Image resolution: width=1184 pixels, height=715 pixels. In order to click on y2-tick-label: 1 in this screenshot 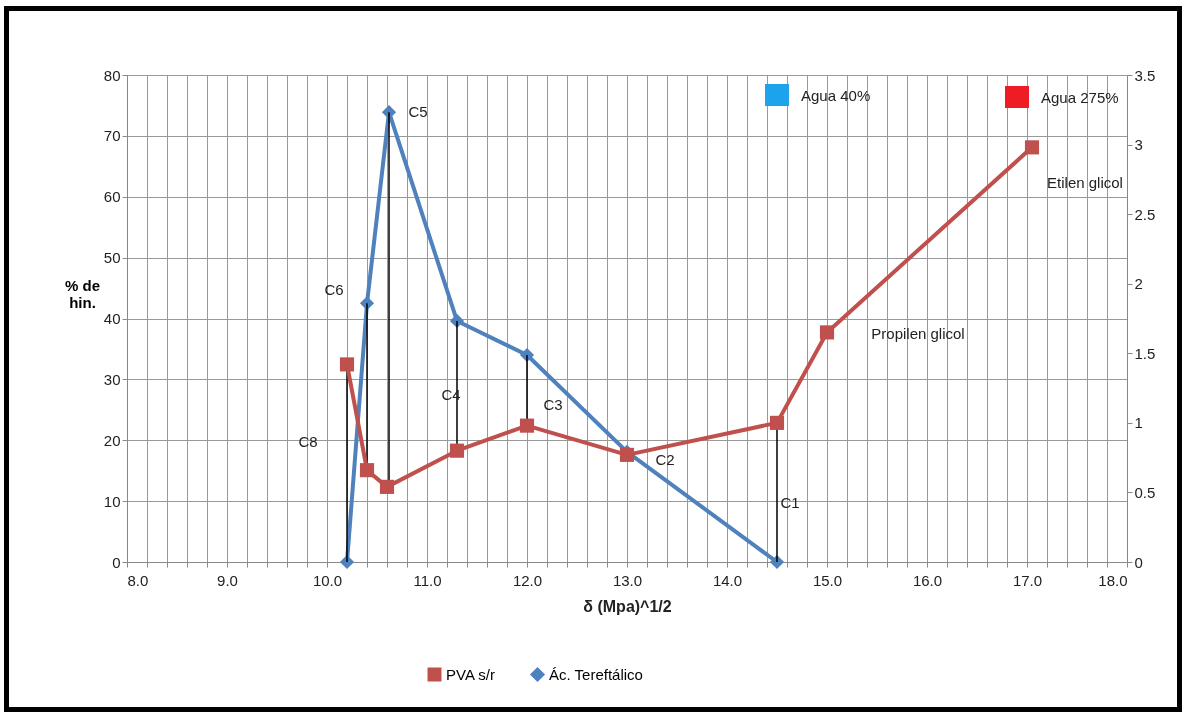, I will do `click(1138, 423)`.